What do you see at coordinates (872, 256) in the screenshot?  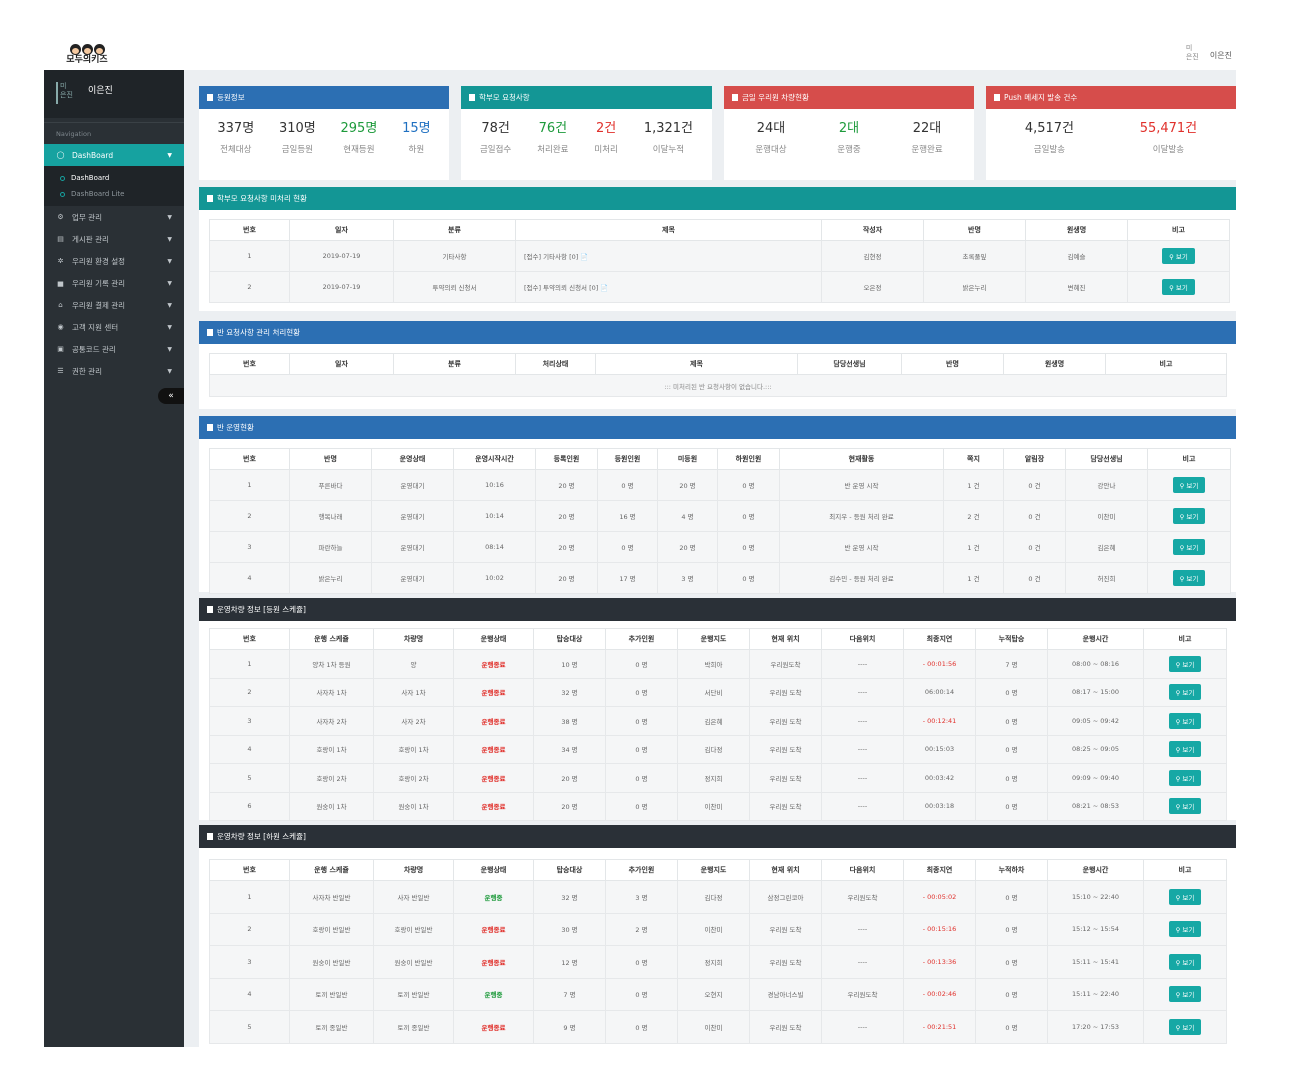 I see `table-cell: 김현정` at bounding box center [872, 256].